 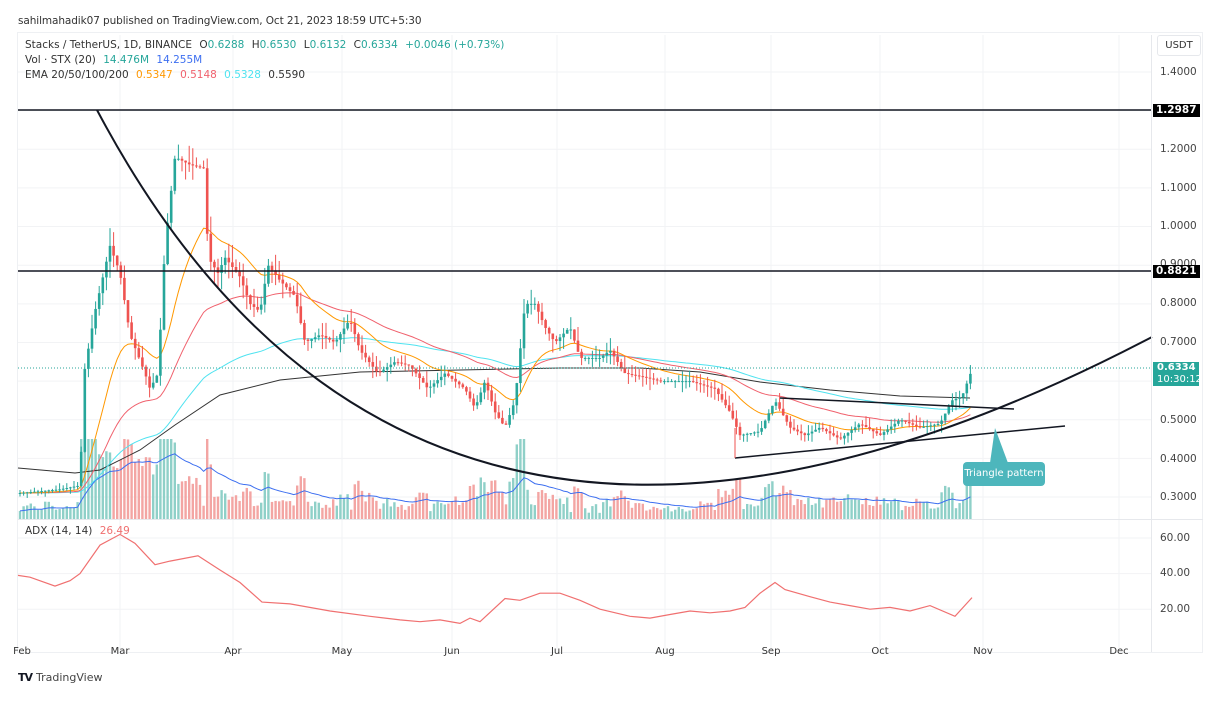 What do you see at coordinates (1178, 420) in the screenshot?
I see `price-tick: 0.5000` at bounding box center [1178, 420].